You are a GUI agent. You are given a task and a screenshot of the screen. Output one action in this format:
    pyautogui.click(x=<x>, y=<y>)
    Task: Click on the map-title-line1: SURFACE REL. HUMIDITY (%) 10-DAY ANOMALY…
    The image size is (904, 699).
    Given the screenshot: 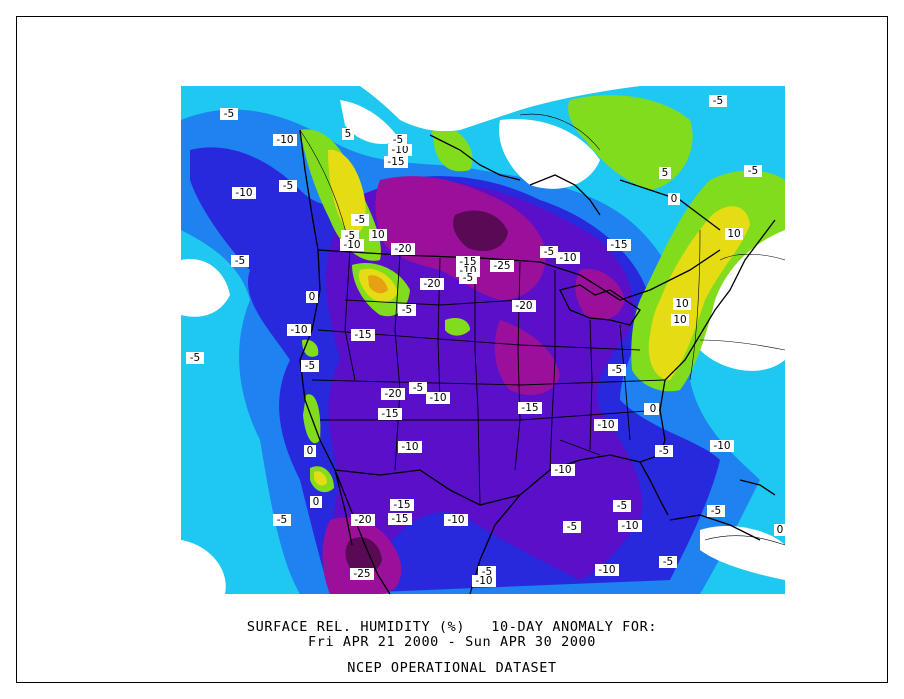 What is the action you would take?
    pyautogui.click(x=452, y=627)
    